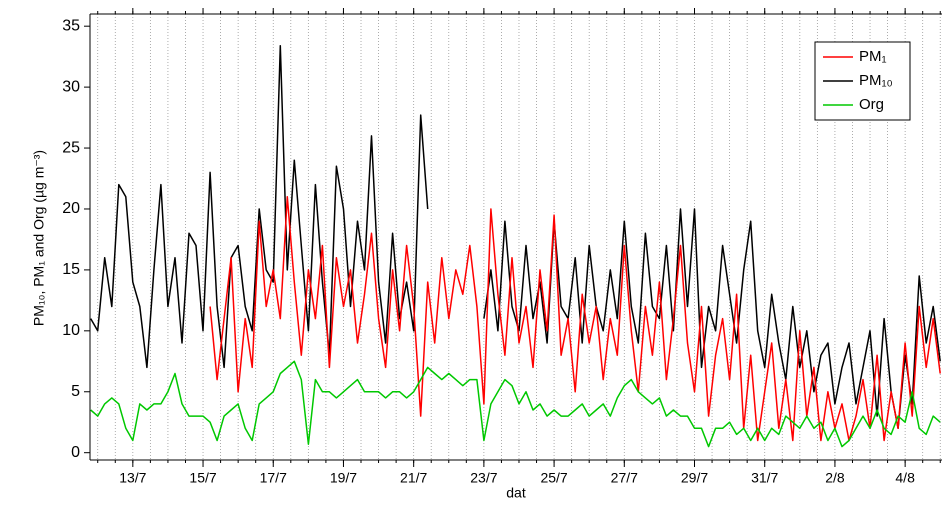 Image resolution: width=944 pixels, height=505 pixels. What do you see at coordinates (71, 86) in the screenshot?
I see `y-tick-label: 30` at bounding box center [71, 86].